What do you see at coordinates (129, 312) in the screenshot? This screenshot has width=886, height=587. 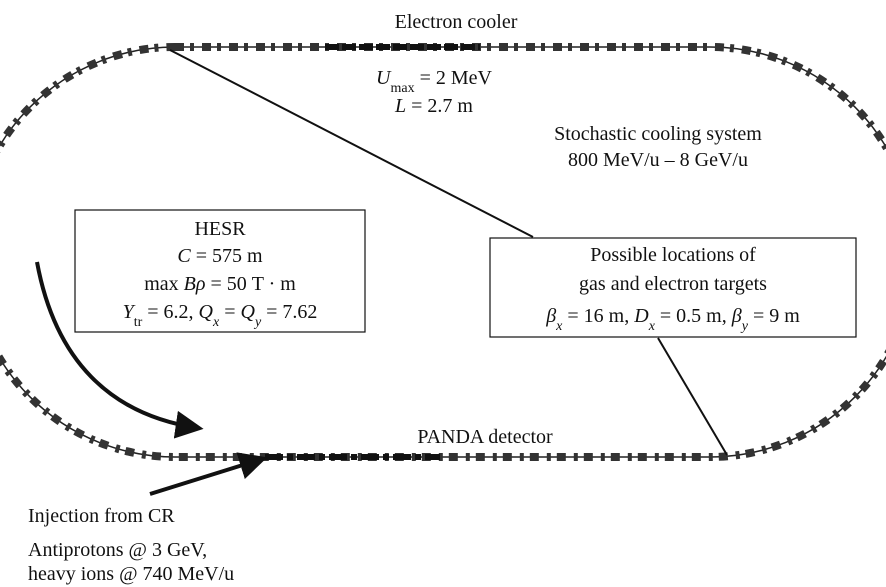 I see `text-part: Y` at bounding box center [129, 312].